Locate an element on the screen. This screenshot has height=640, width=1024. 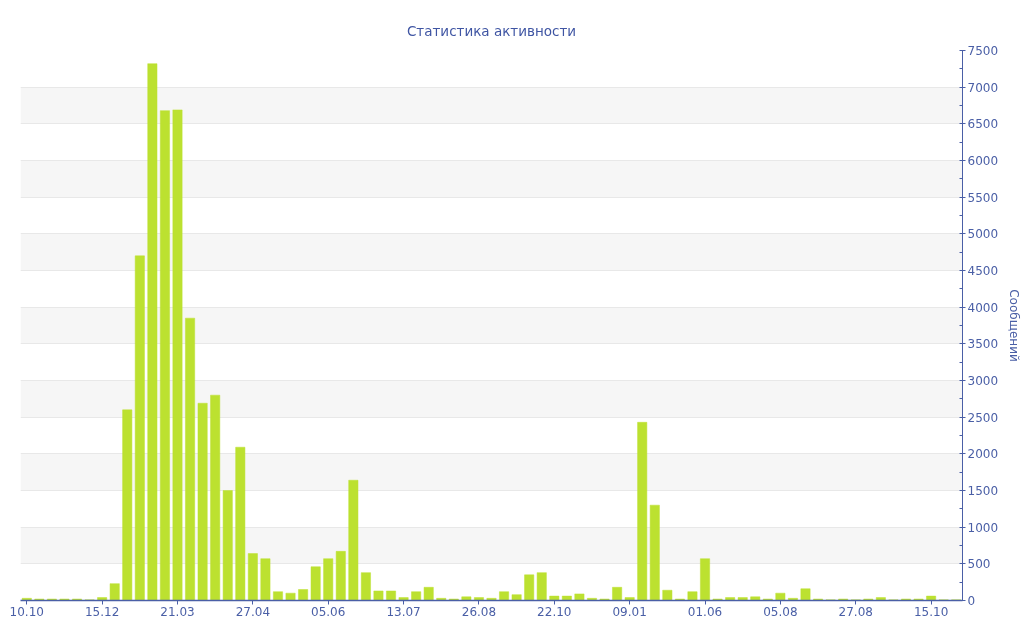
y-axis-title: Сообщений is located at coordinates (1014, 325).